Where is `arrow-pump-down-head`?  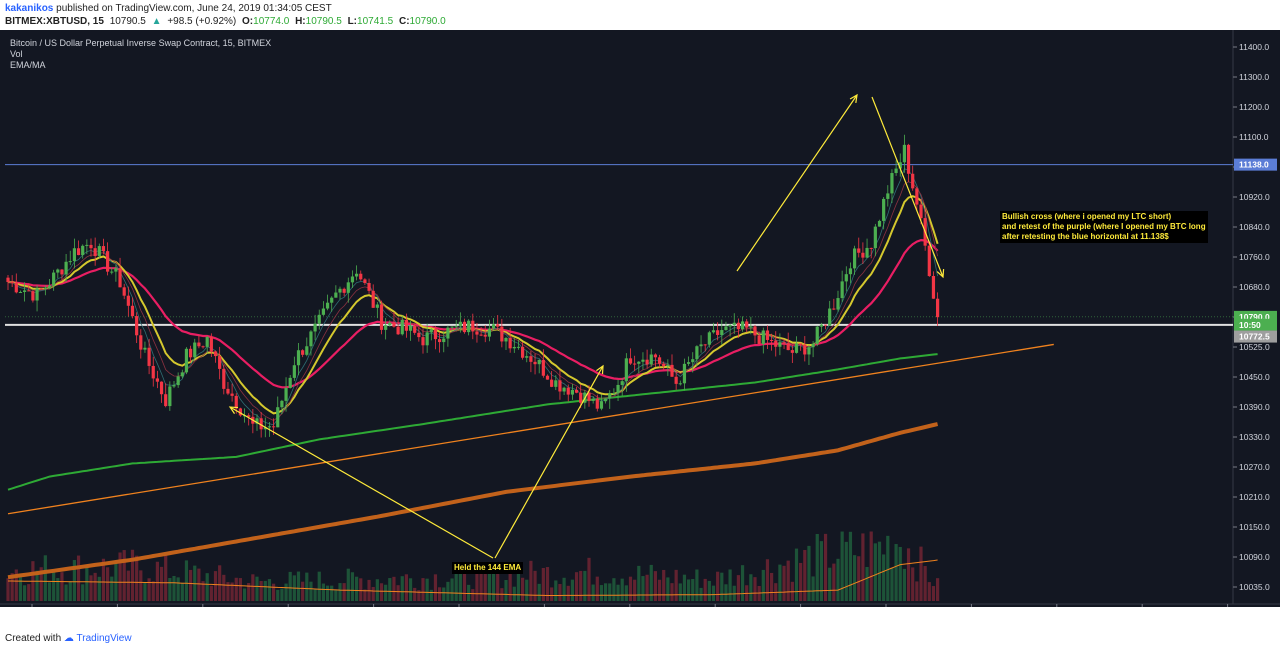 arrow-pump-down-head is located at coordinates (940, 273).